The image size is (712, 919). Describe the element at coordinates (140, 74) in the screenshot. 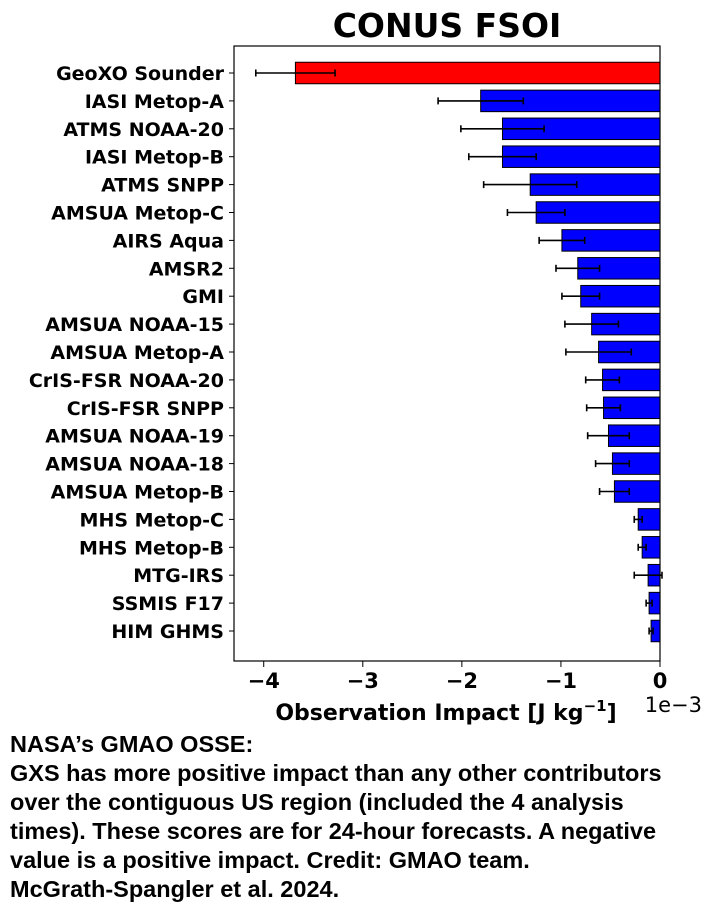

I see `y-tick-label: GeoXO Sounder` at that location.